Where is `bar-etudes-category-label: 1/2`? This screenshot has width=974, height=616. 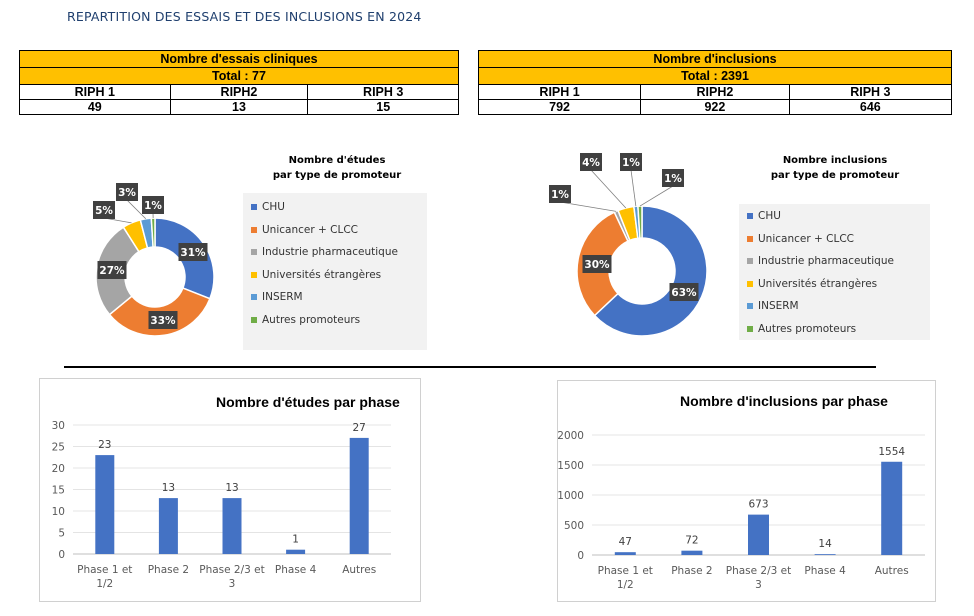
bar-etudes-category-label: 1/2 is located at coordinates (104, 584).